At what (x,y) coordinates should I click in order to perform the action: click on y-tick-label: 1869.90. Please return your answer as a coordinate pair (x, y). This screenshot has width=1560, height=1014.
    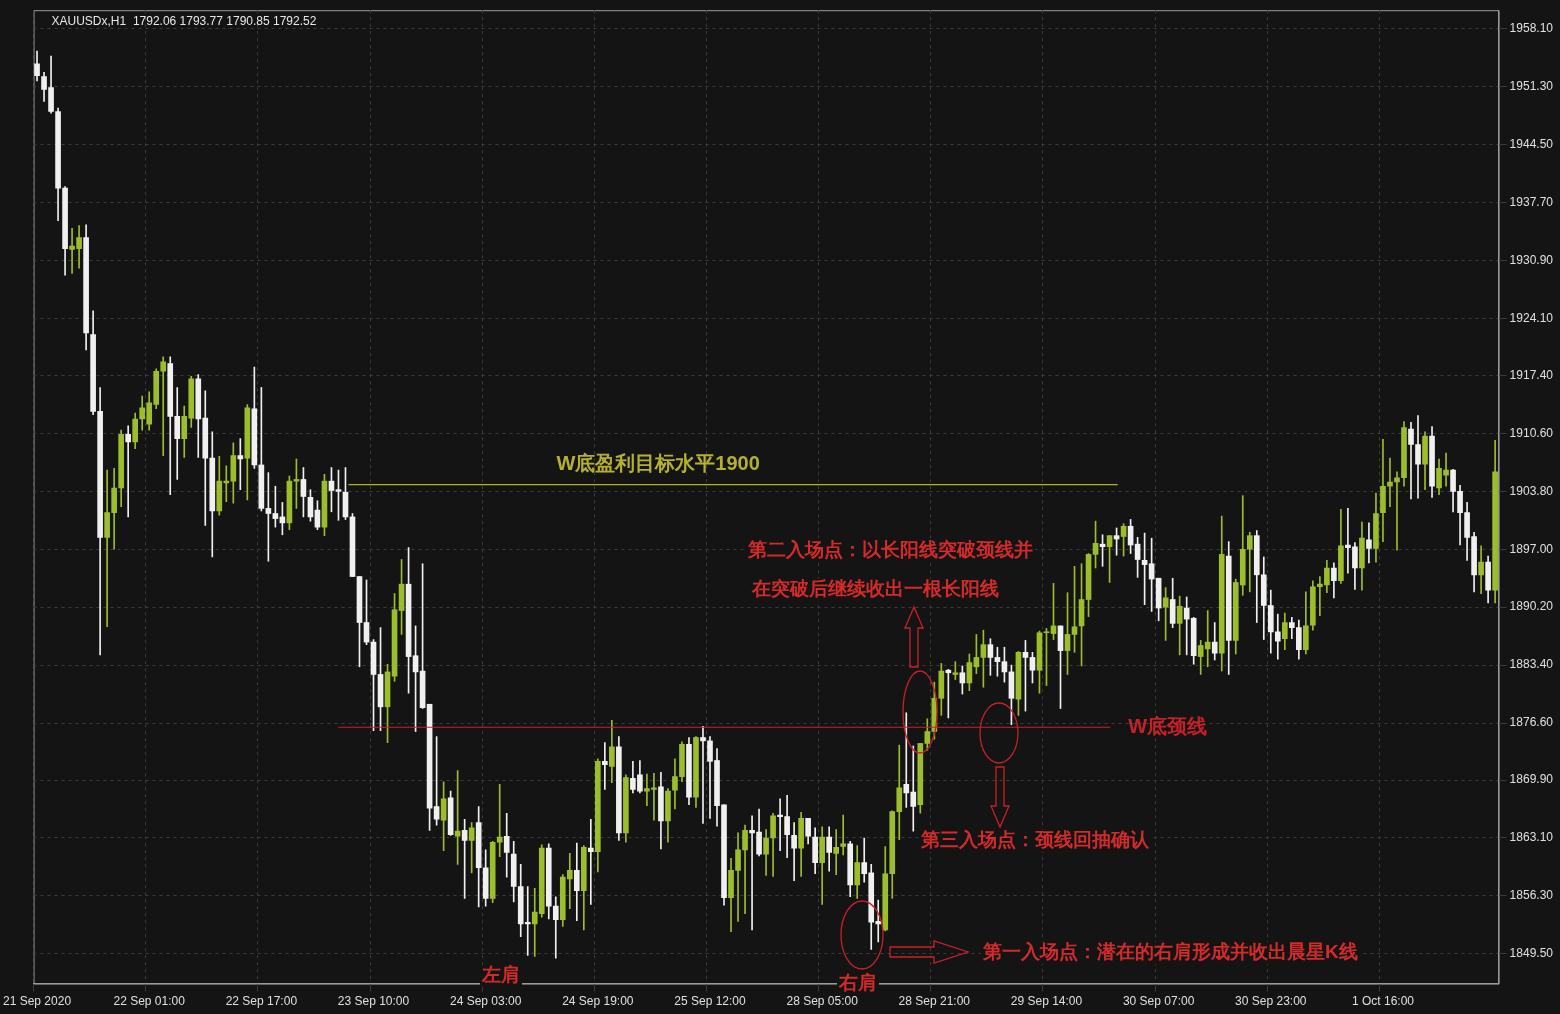
    Looking at the image, I should click on (1531, 779).